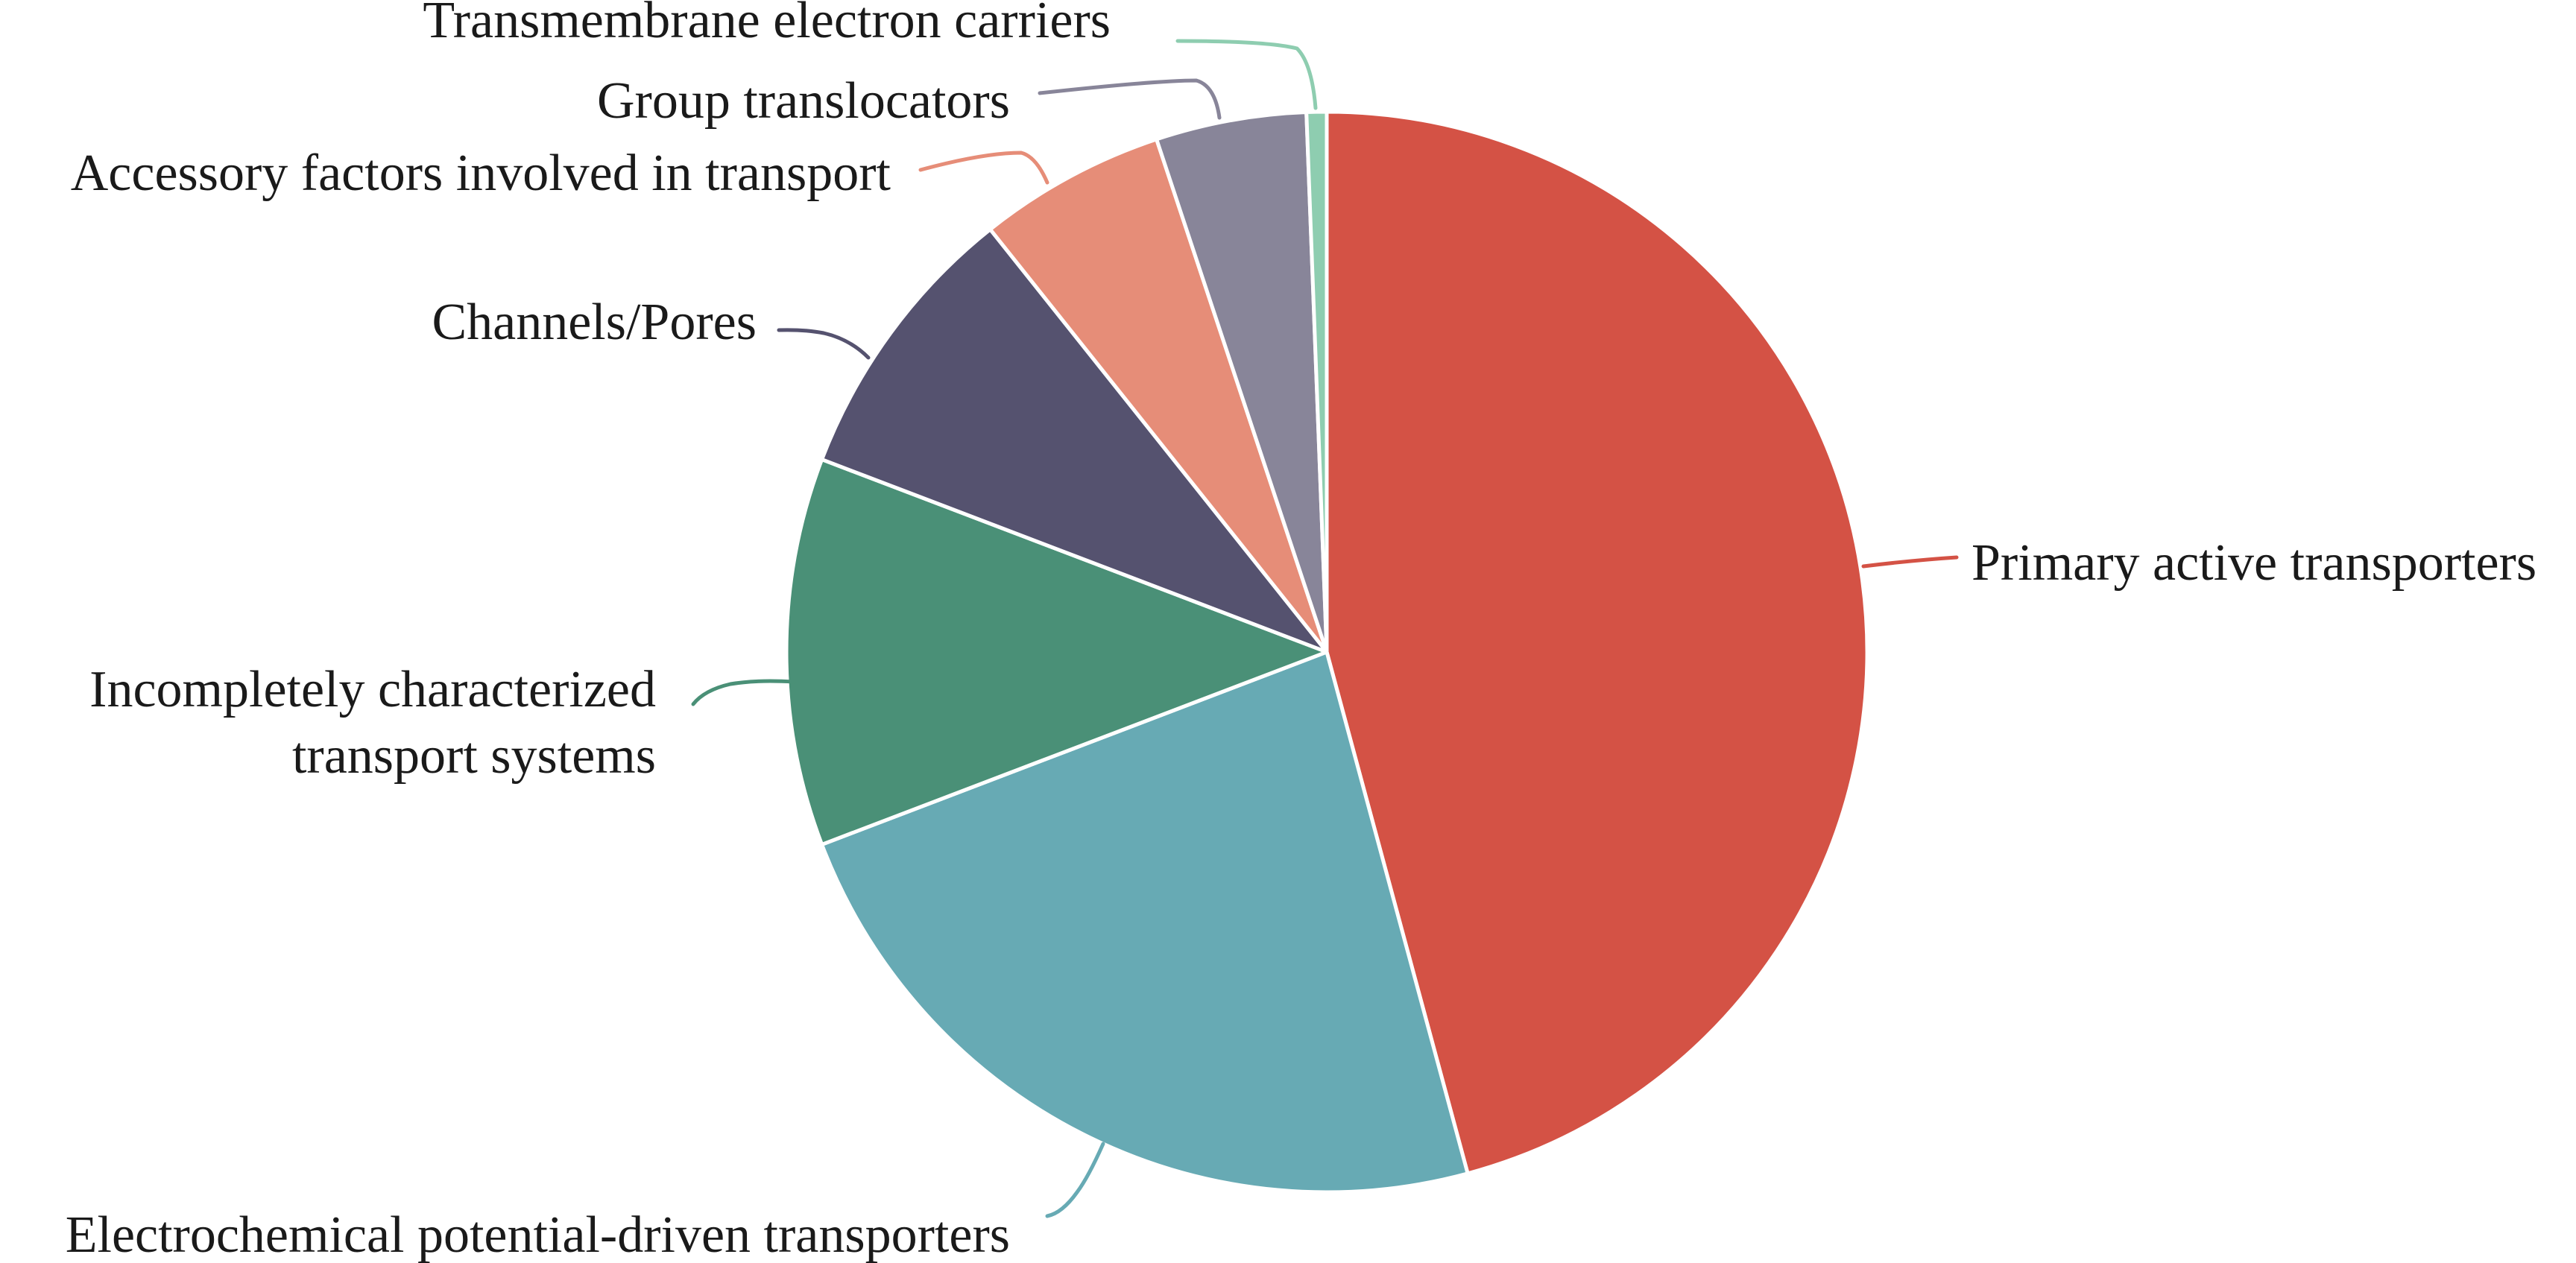  I want to click on leader-line-incompletely-characterized-transport-systems, so click(743, 692).